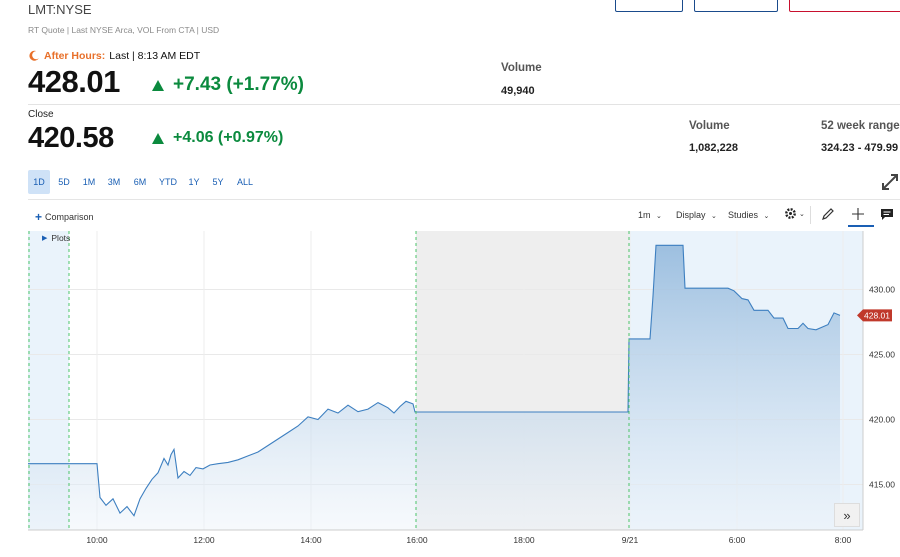 This screenshot has width=900, height=557. Describe the element at coordinates (843, 540) in the screenshot. I see `x-tick-label: 8:00` at that location.